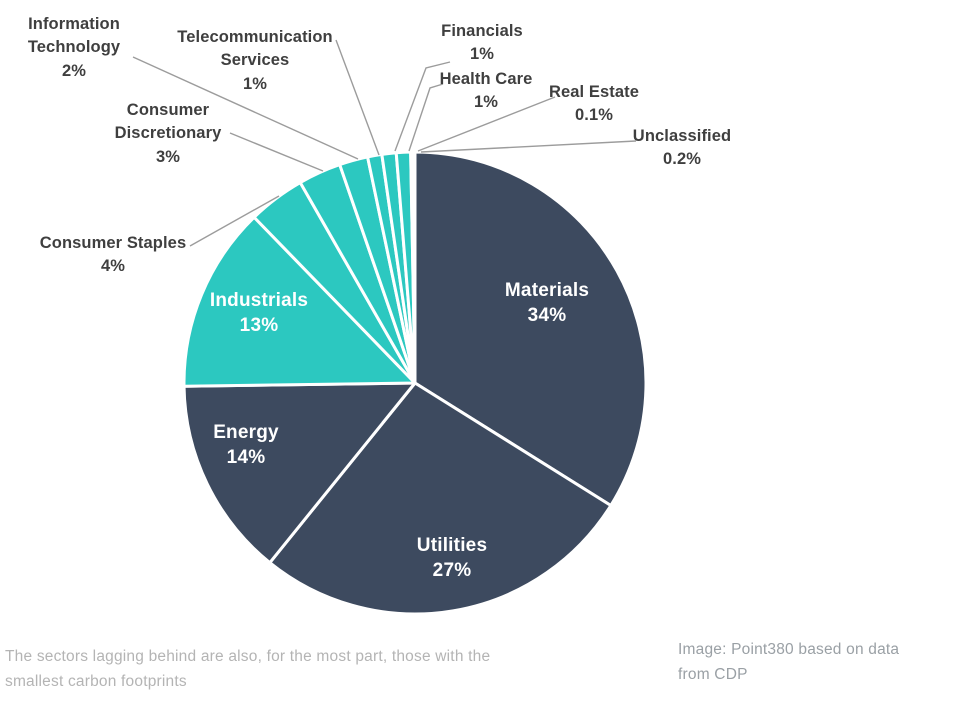 The width and height of the screenshot is (959, 707). Describe the element at coordinates (594, 104) in the screenshot. I see `callout-label-real-estate: Real Estate 0.1%` at that location.